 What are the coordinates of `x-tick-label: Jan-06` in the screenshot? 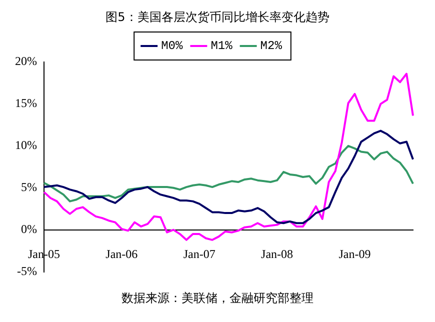 It's located at (122, 254).